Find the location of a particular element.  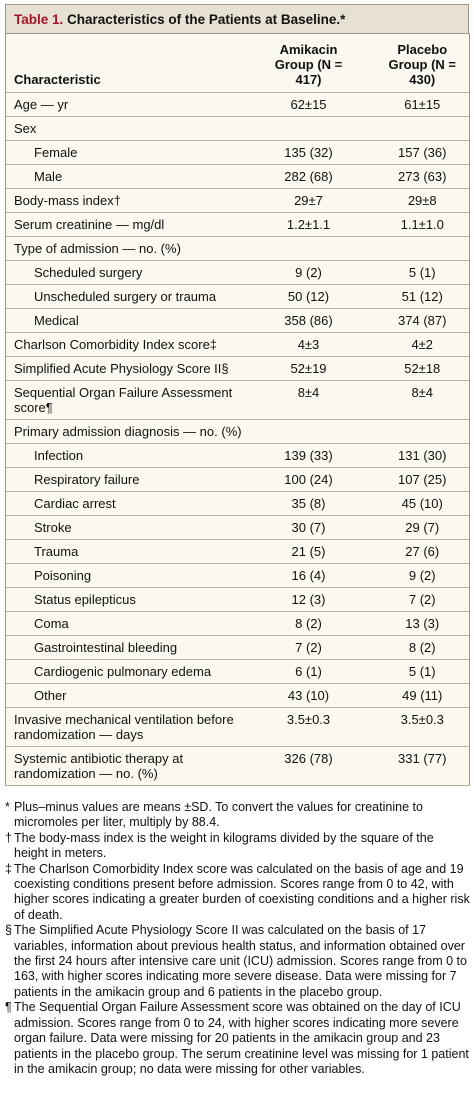

cell-value: 4±3 is located at coordinates (308, 344).